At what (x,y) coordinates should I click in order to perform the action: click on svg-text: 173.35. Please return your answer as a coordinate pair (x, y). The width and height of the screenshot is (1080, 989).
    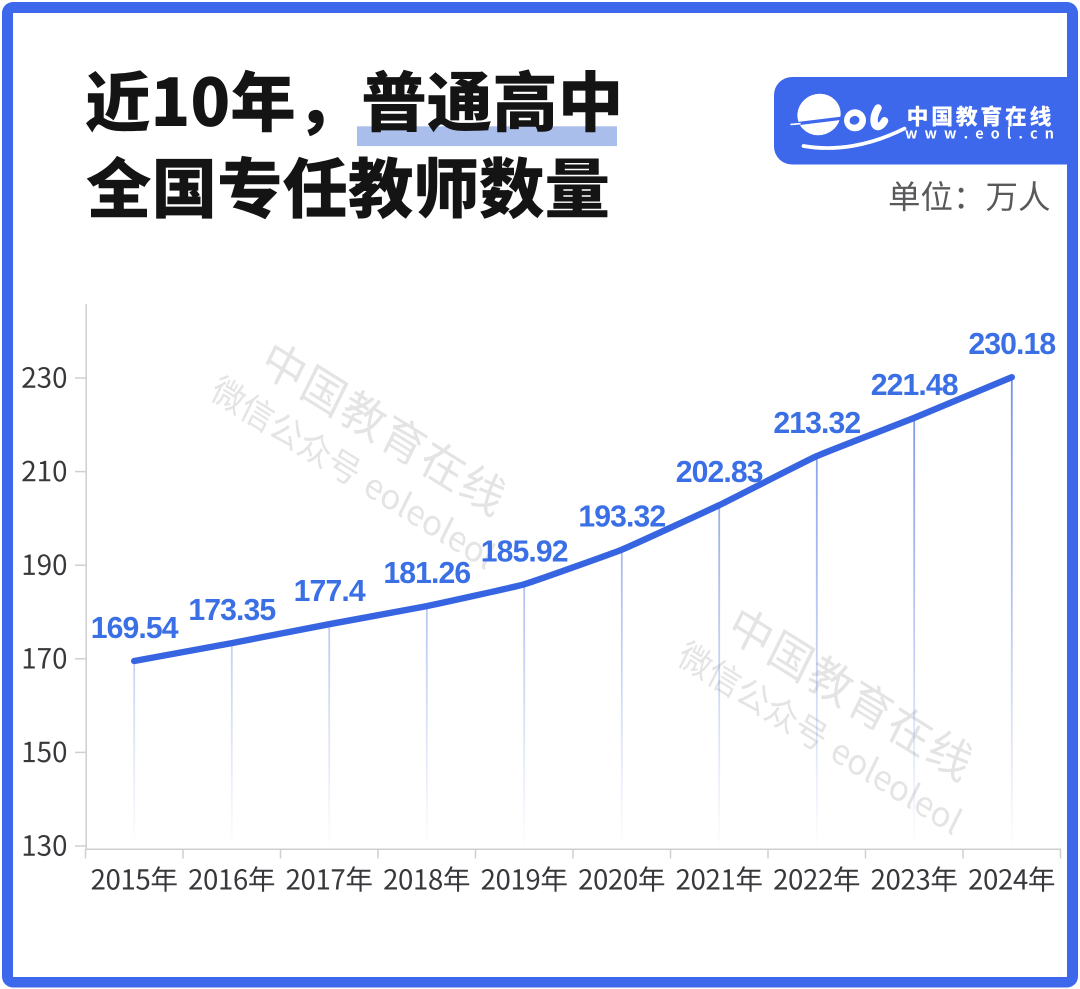
    Looking at the image, I should click on (231, 610).